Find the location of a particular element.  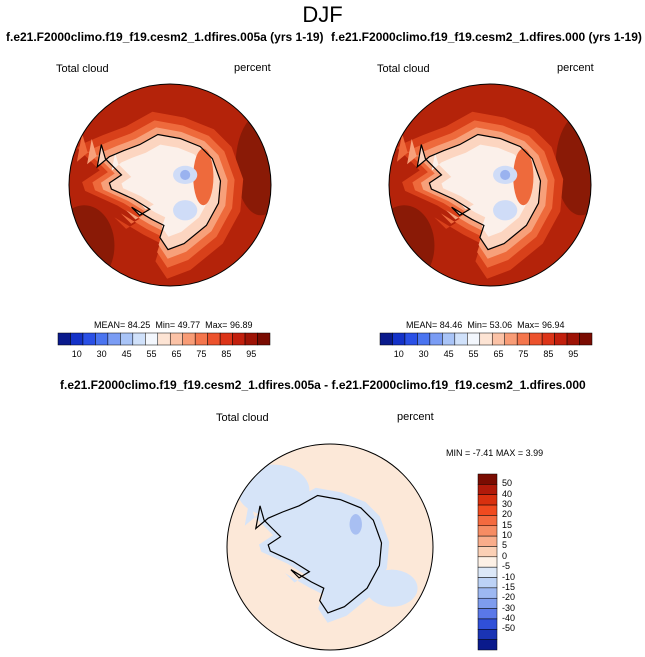

diff-panel-right-label: percent is located at coordinates (415, 417).